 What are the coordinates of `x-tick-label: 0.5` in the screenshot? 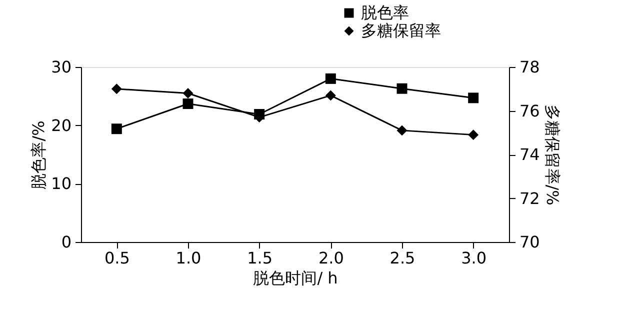 It's located at (117, 258).